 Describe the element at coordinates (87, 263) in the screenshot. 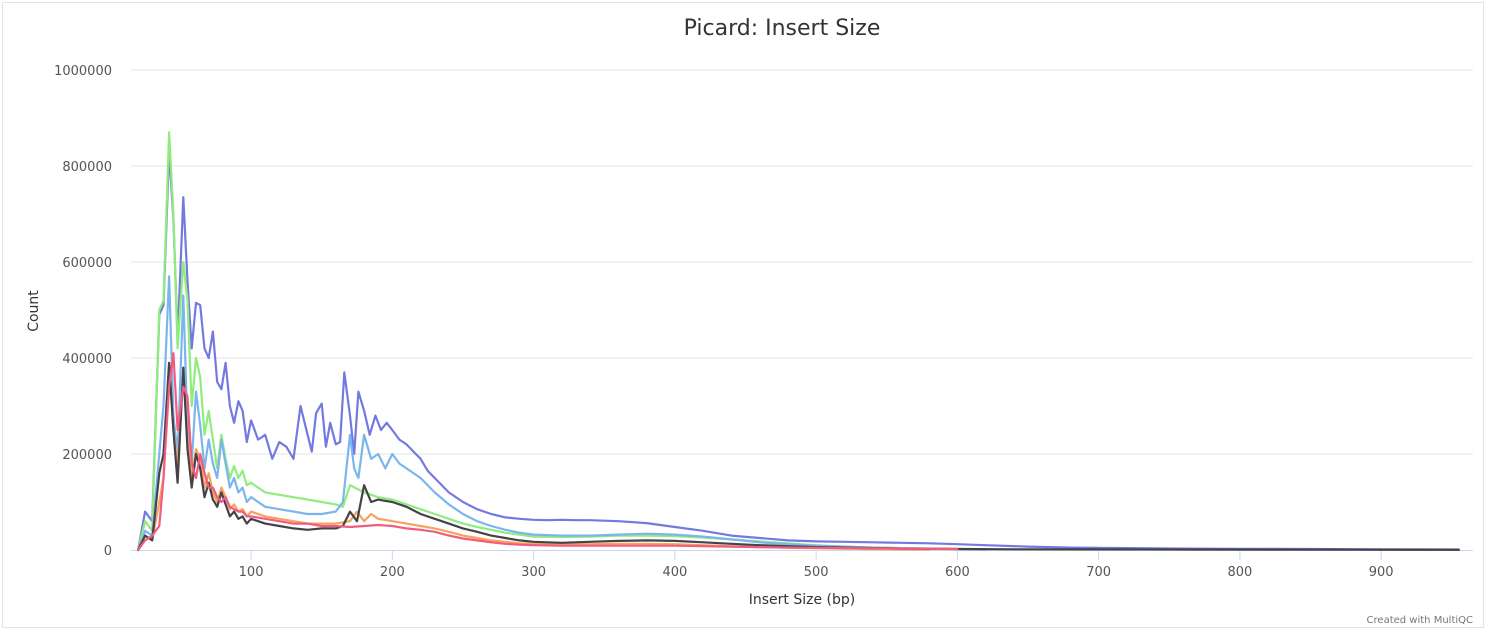

I see `y-tick-label: 600000` at that location.